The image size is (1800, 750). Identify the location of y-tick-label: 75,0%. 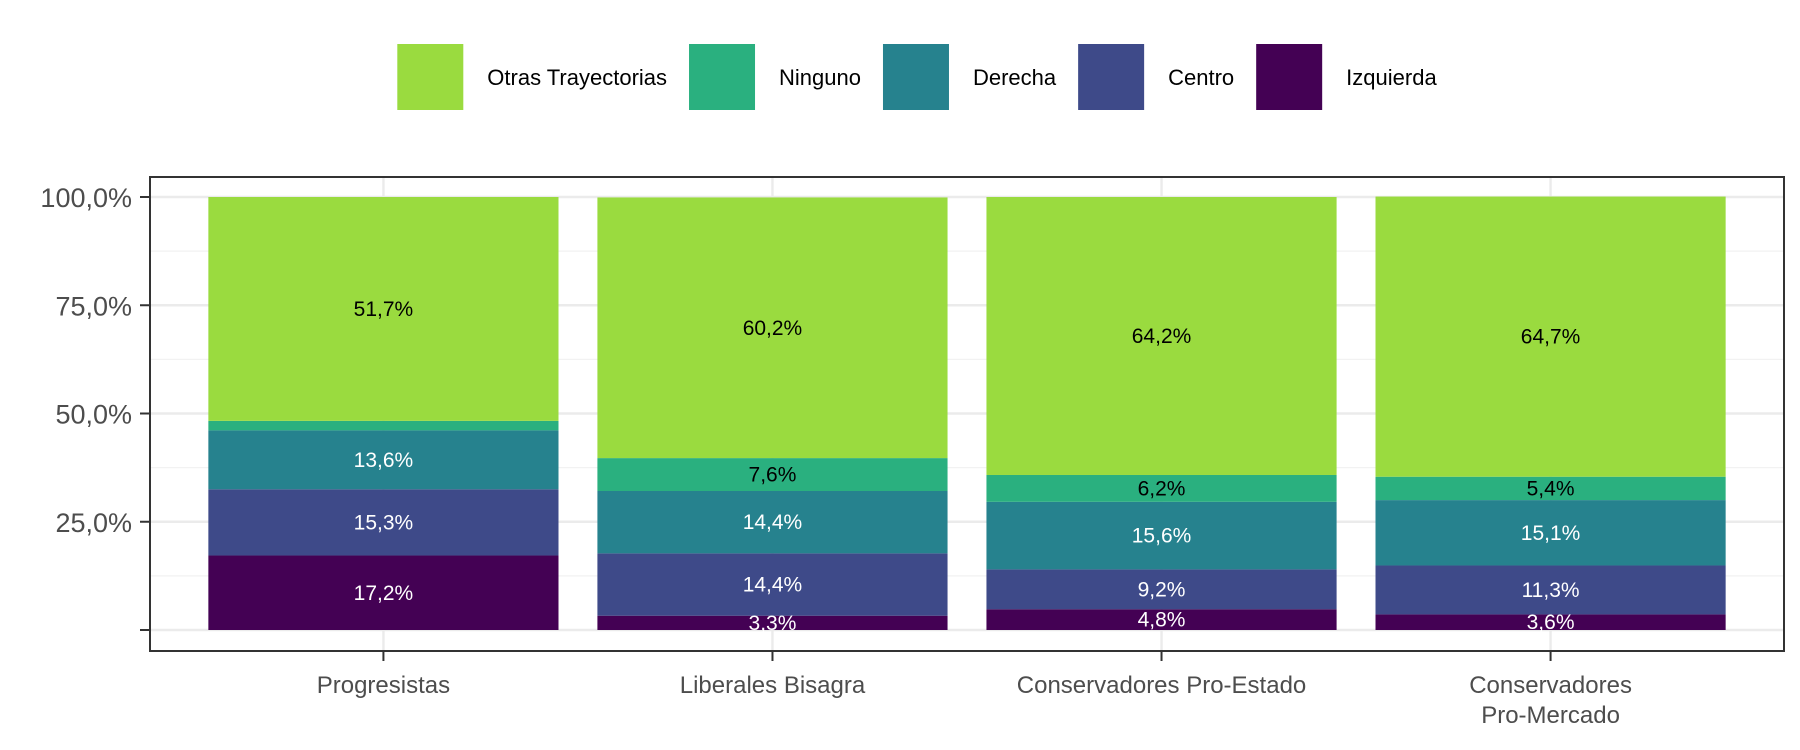
(93, 306).